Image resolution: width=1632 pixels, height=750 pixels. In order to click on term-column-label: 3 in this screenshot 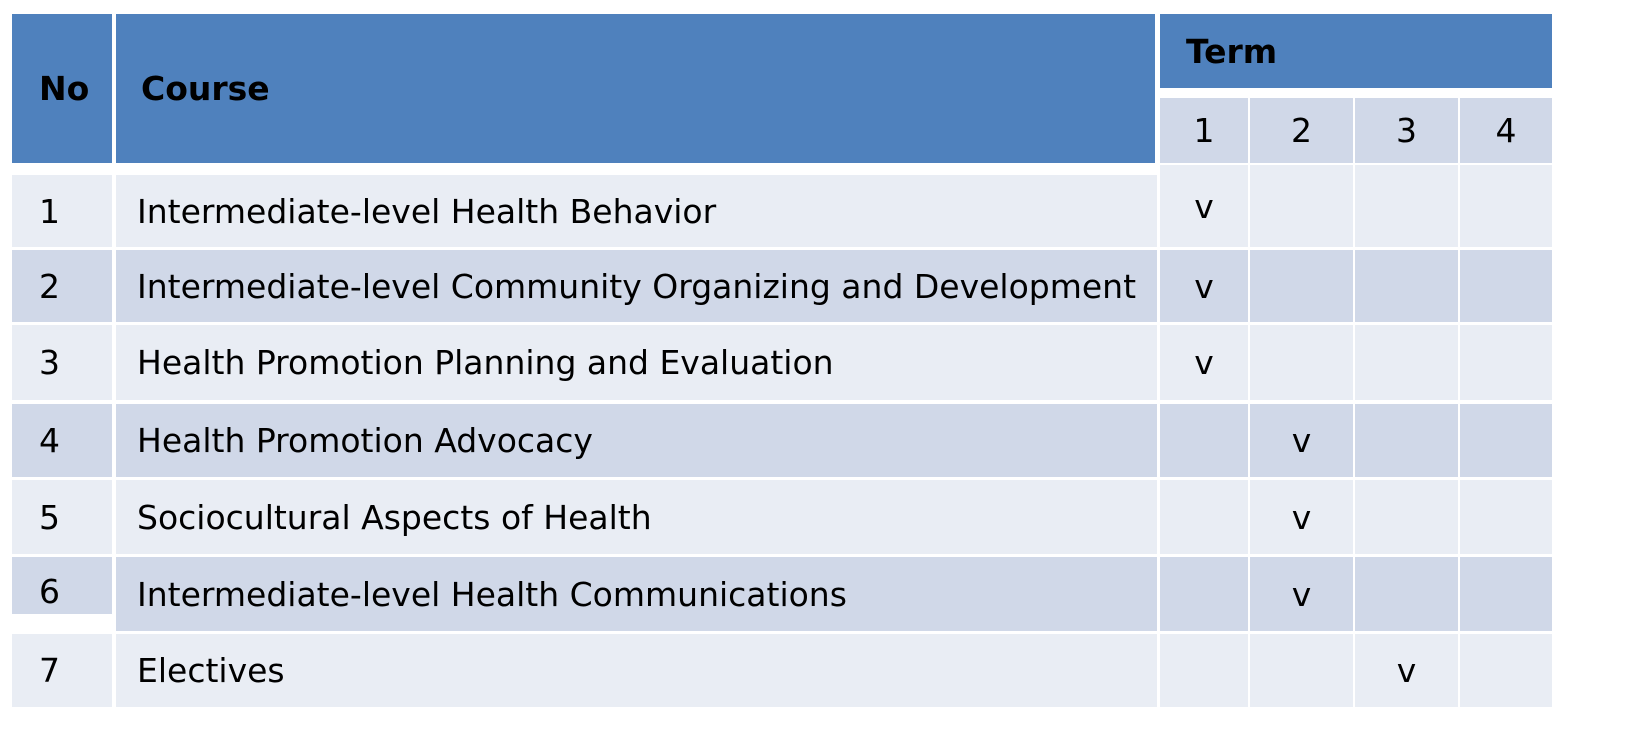, I will do `click(1406, 130)`.